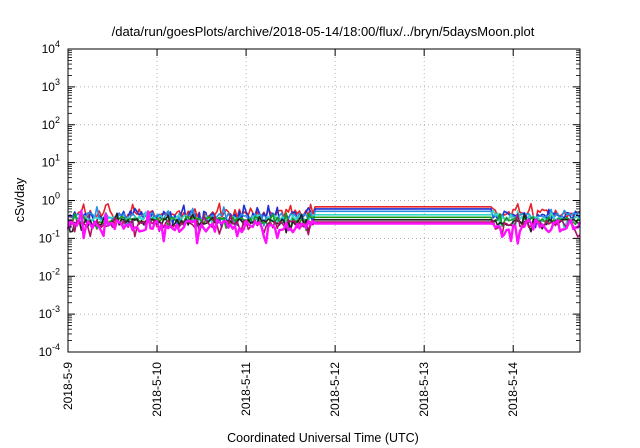 The width and height of the screenshot is (640, 448). Describe the element at coordinates (246, 389) in the screenshot. I see `x-tick-label: 2018-5-11` at that location.